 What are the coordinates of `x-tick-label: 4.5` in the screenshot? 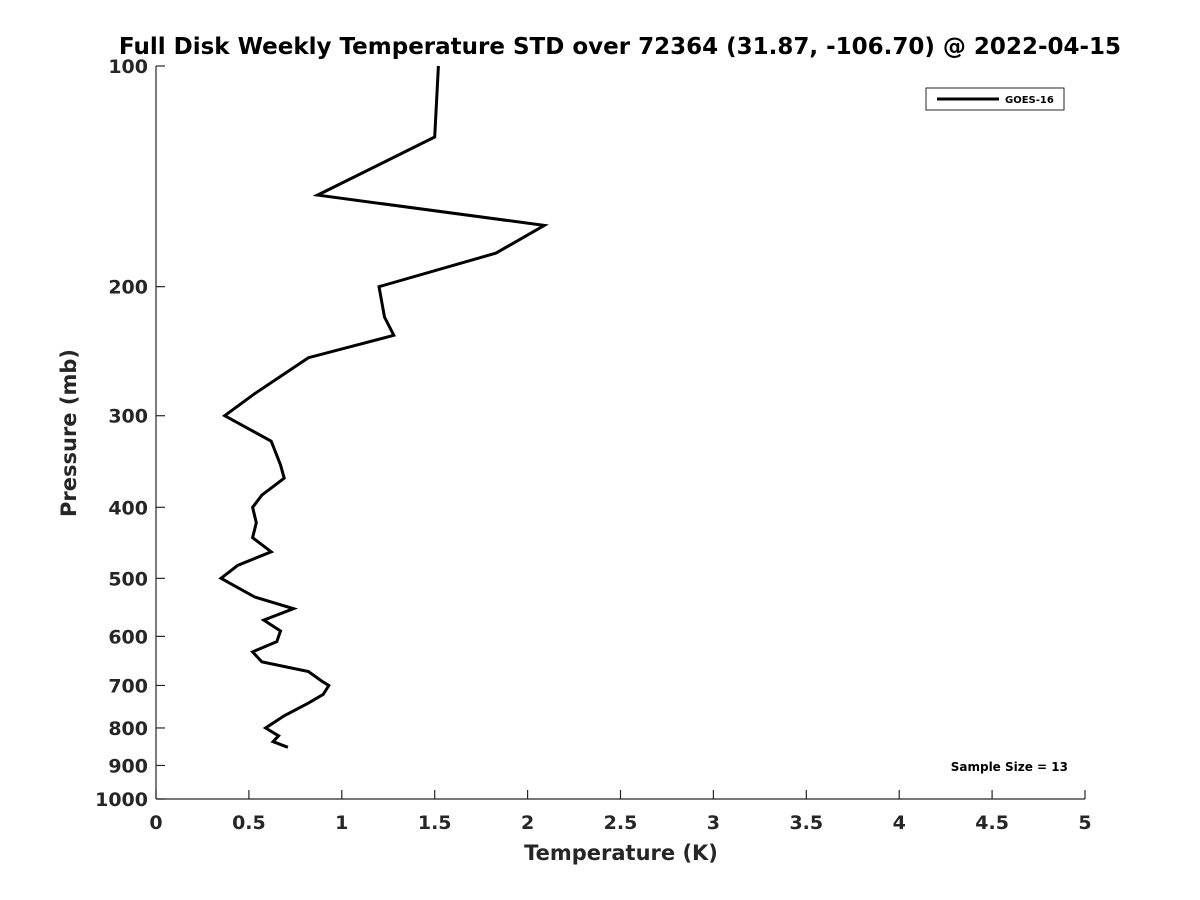 It's located at (992, 823).